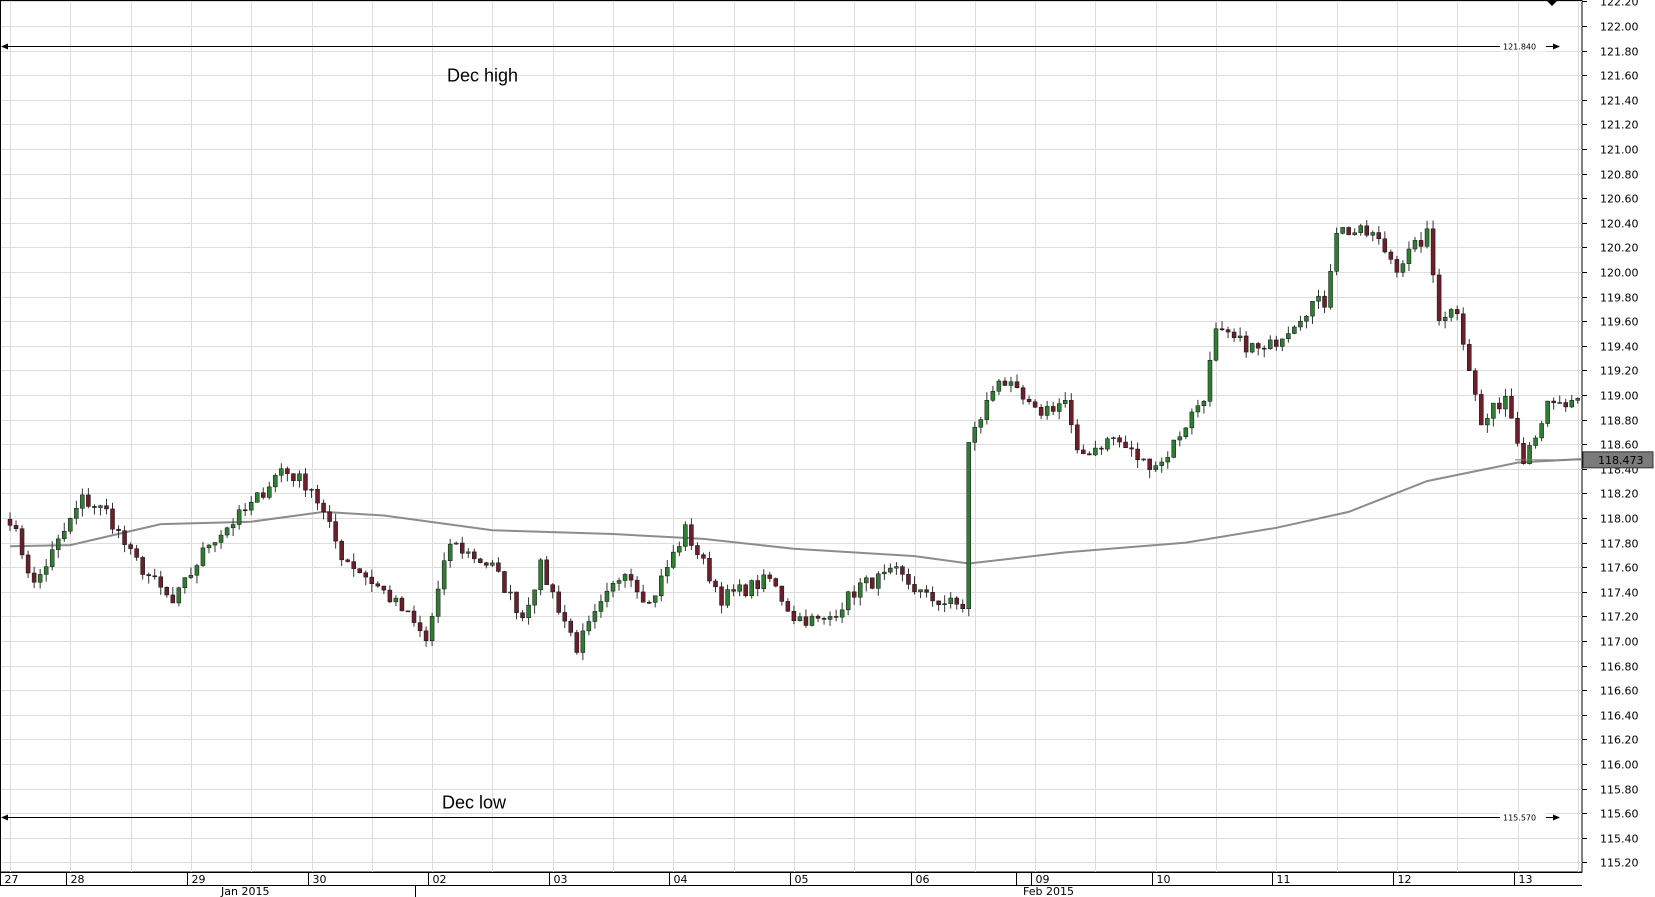 The width and height of the screenshot is (1655, 897). I want to click on y-tick-label: 115.60, so click(1619, 814).